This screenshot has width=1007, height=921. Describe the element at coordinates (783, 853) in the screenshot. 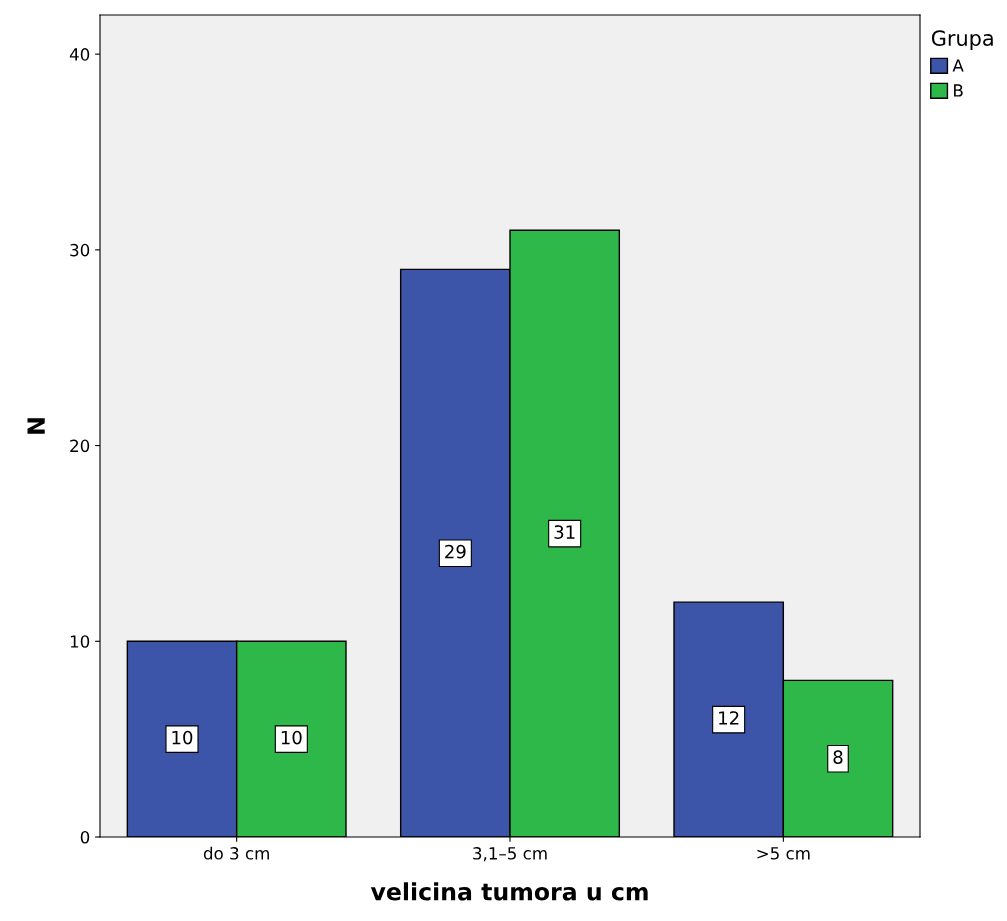

I see `x-tick-label: >5 cm` at that location.